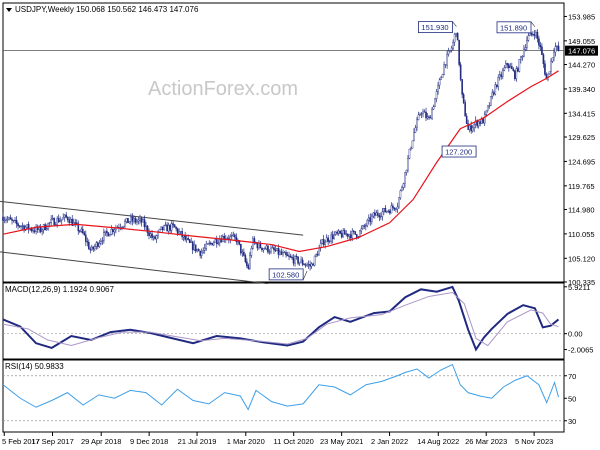  Describe the element at coordinates (438, 441) in the screenshot. I see `x-tick-label: 14 Aug 2022` at that location.